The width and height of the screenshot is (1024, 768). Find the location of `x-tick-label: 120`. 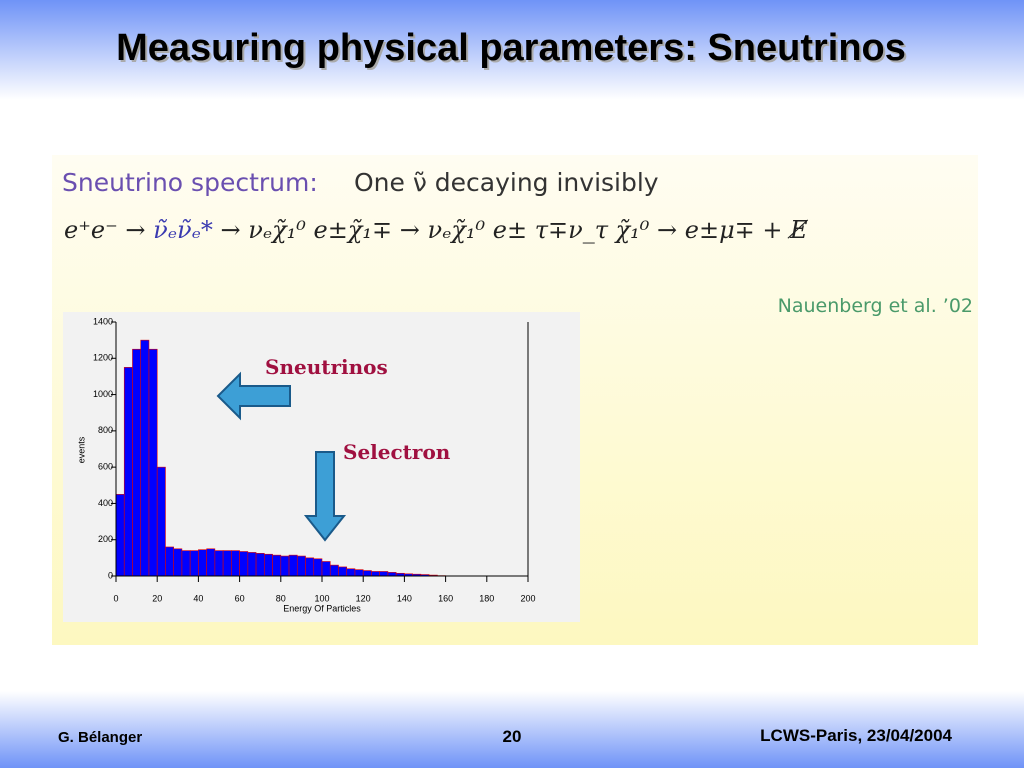

x-tick-label: 120 is located at coordinates (363, 598).